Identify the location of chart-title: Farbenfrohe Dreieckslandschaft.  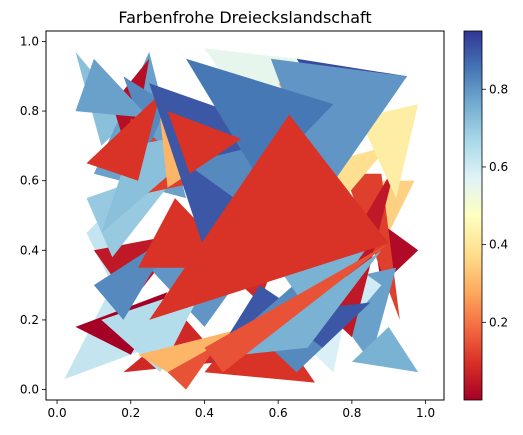
(244, 17).